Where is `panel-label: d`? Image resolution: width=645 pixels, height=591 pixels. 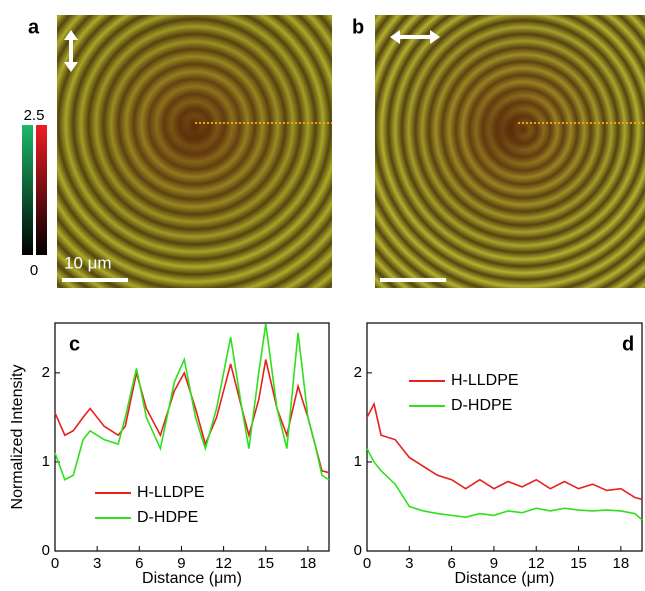
panel-label: d is located at coordinates (628, 344).